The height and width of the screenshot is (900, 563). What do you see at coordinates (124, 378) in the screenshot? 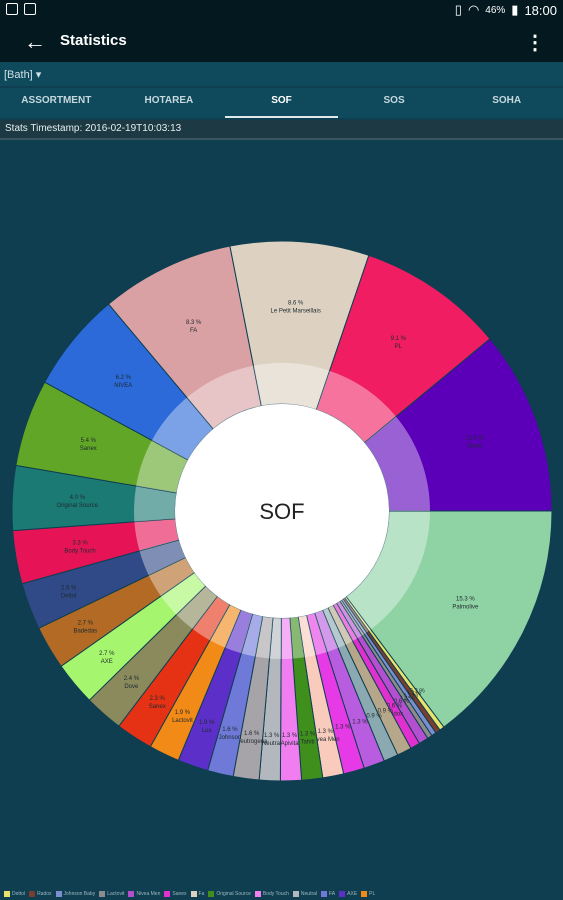
I see `slice-value-label: 6.2 %` at bounding box center [124, 378].